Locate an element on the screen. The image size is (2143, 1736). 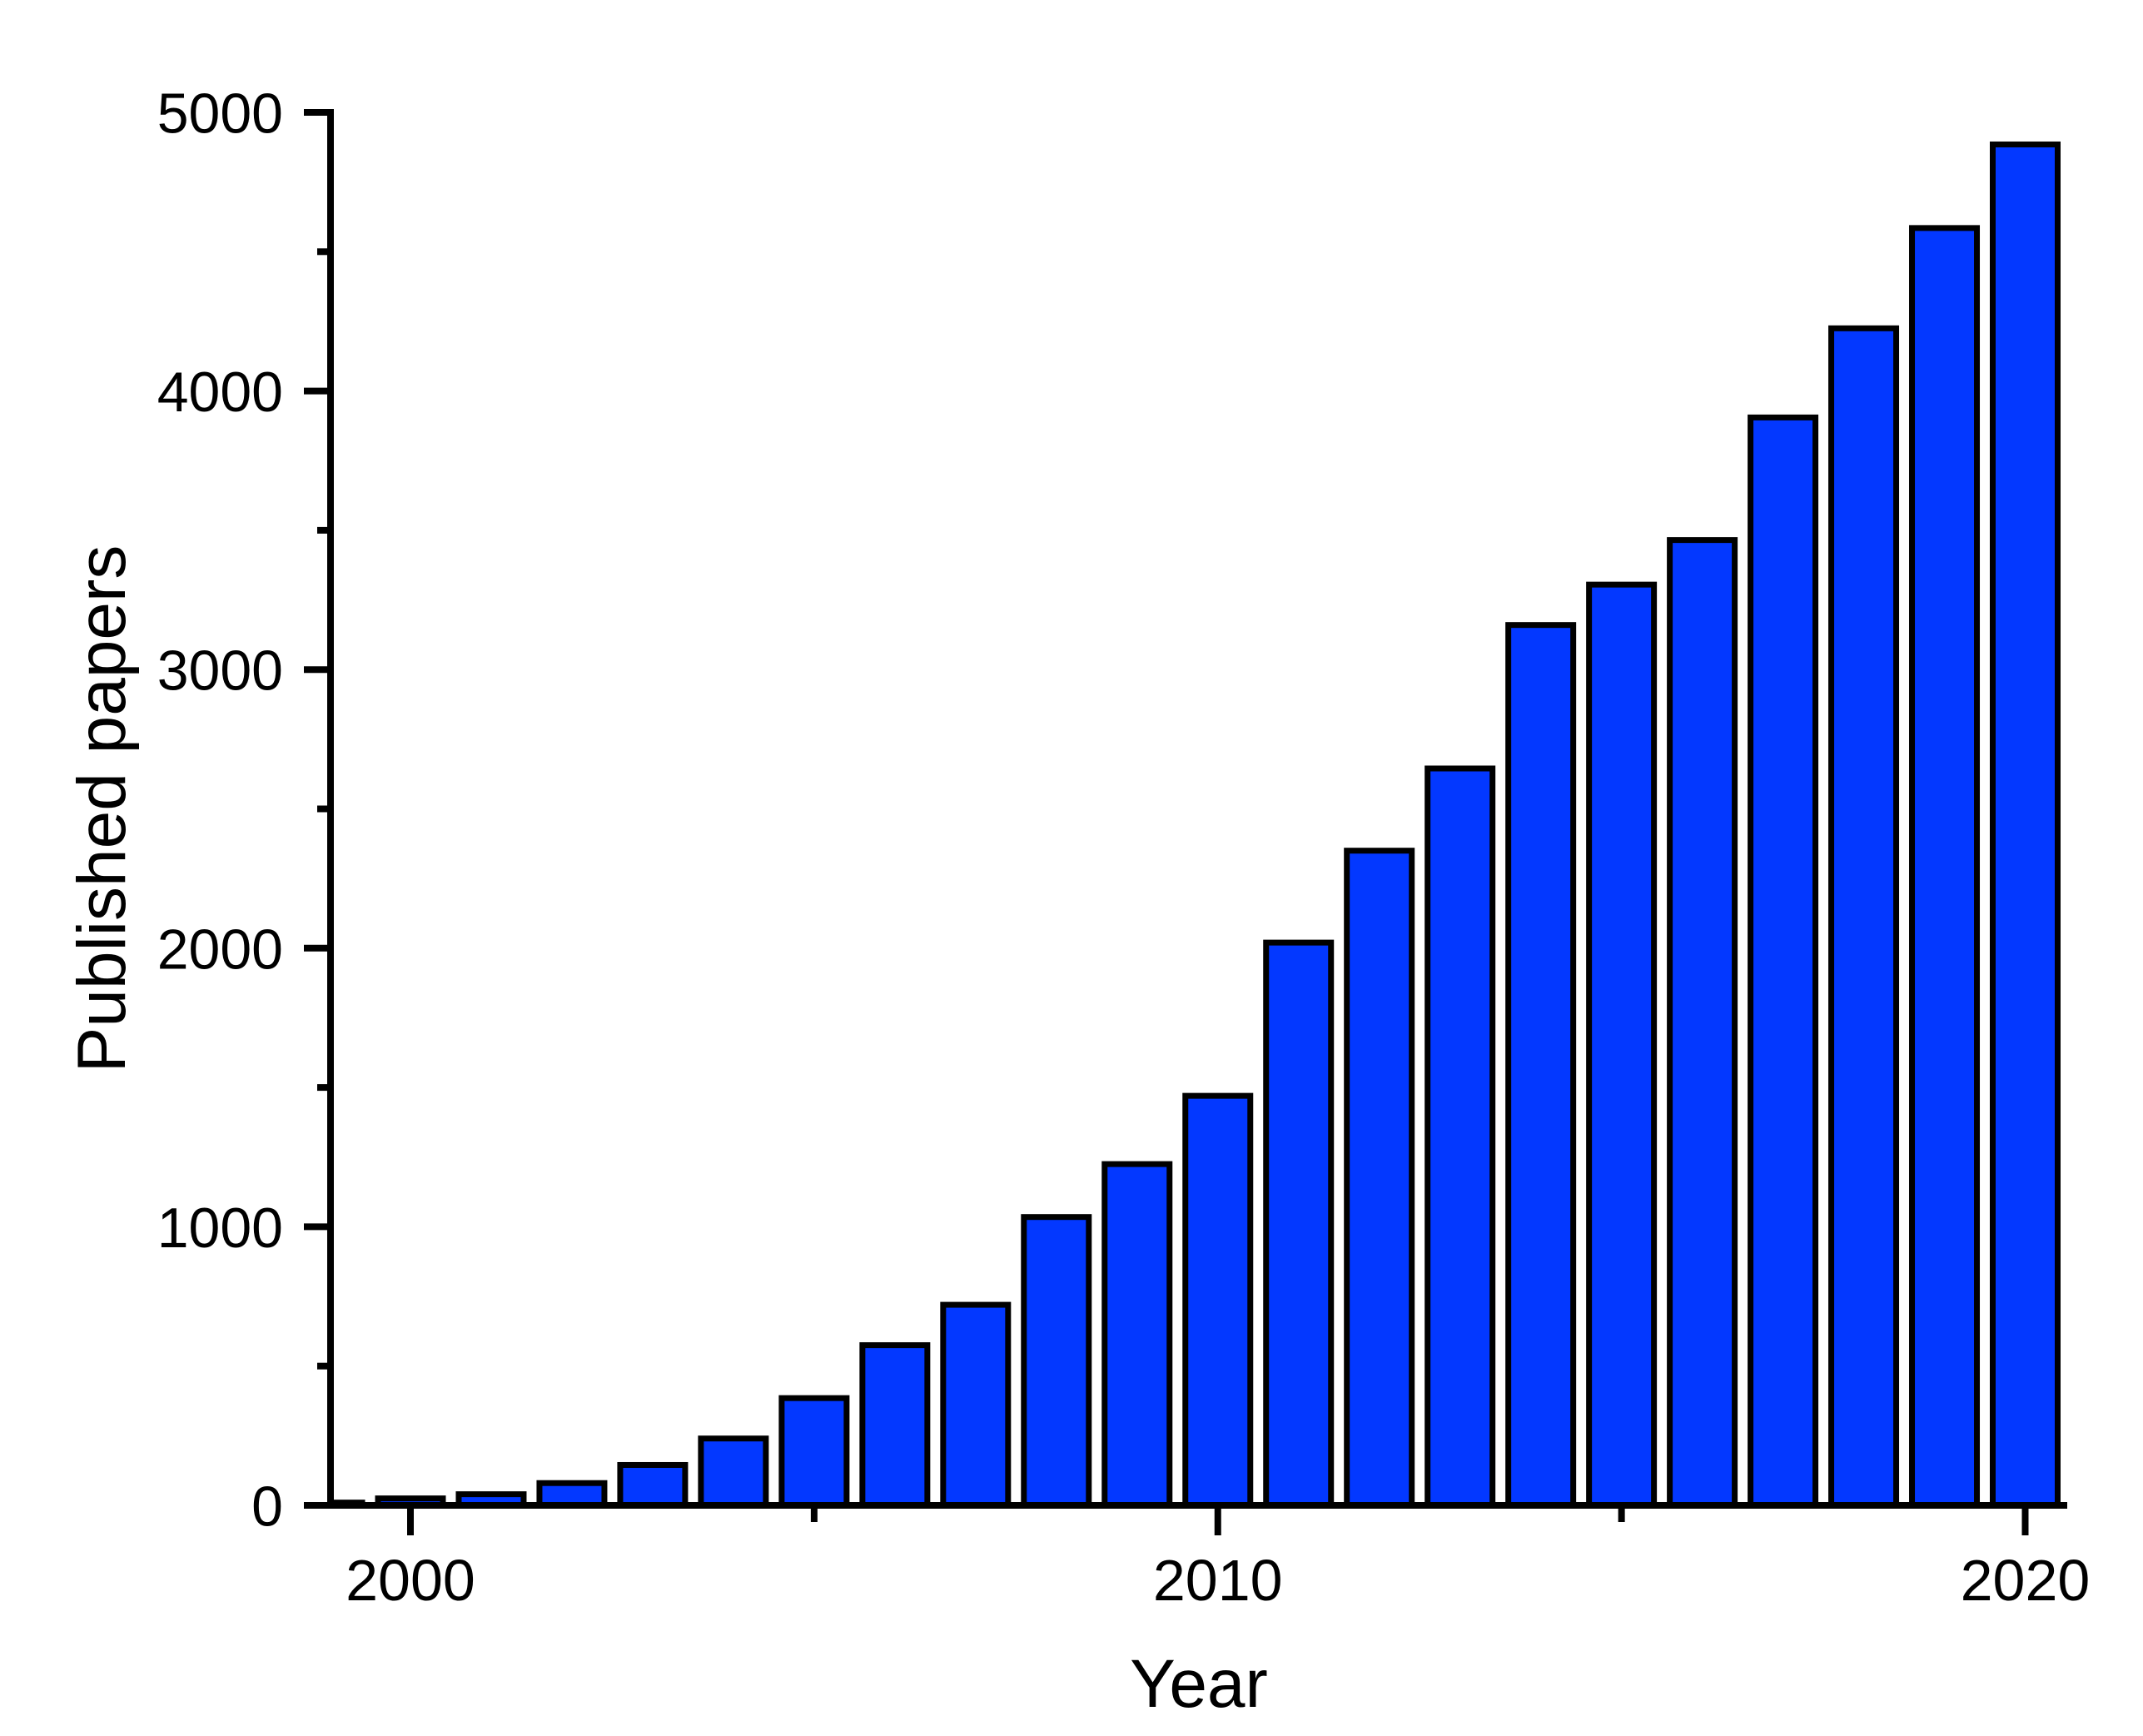
bar-2009 is located at coordinates (1137, 1335).